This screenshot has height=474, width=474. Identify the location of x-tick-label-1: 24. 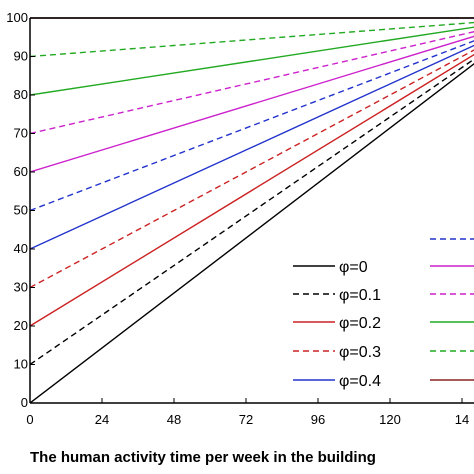
(102, 419).